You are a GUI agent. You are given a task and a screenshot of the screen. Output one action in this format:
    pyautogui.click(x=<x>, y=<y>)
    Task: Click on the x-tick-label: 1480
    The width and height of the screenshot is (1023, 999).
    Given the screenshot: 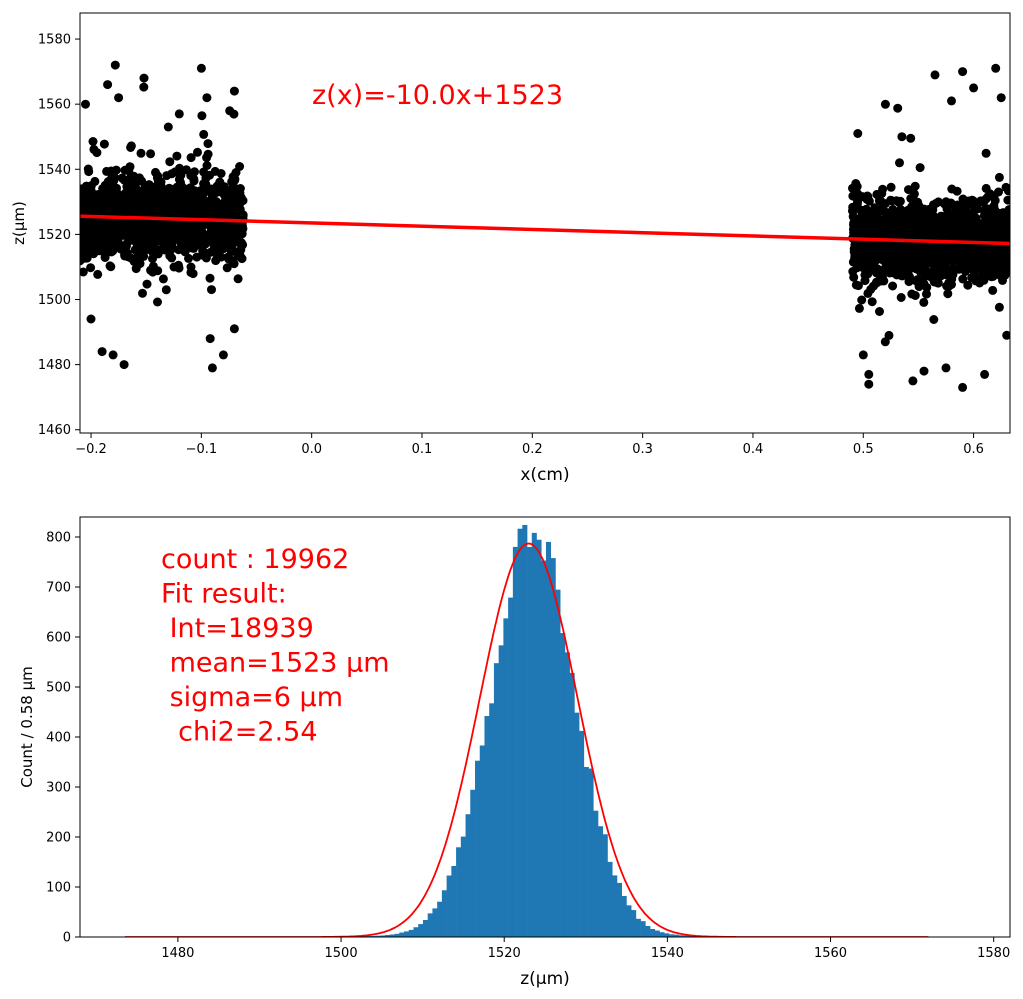 What is the action you would take?
    pyautogui.click(x=177, y=953)
    